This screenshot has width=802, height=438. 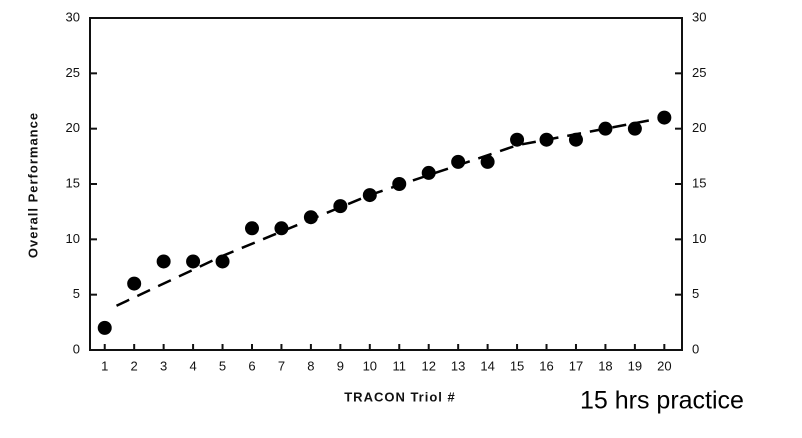 What do you see at coordinates (222, 365) in the screenshot?
I see `x-tick-label: 5` at bounding box center [222, 365].